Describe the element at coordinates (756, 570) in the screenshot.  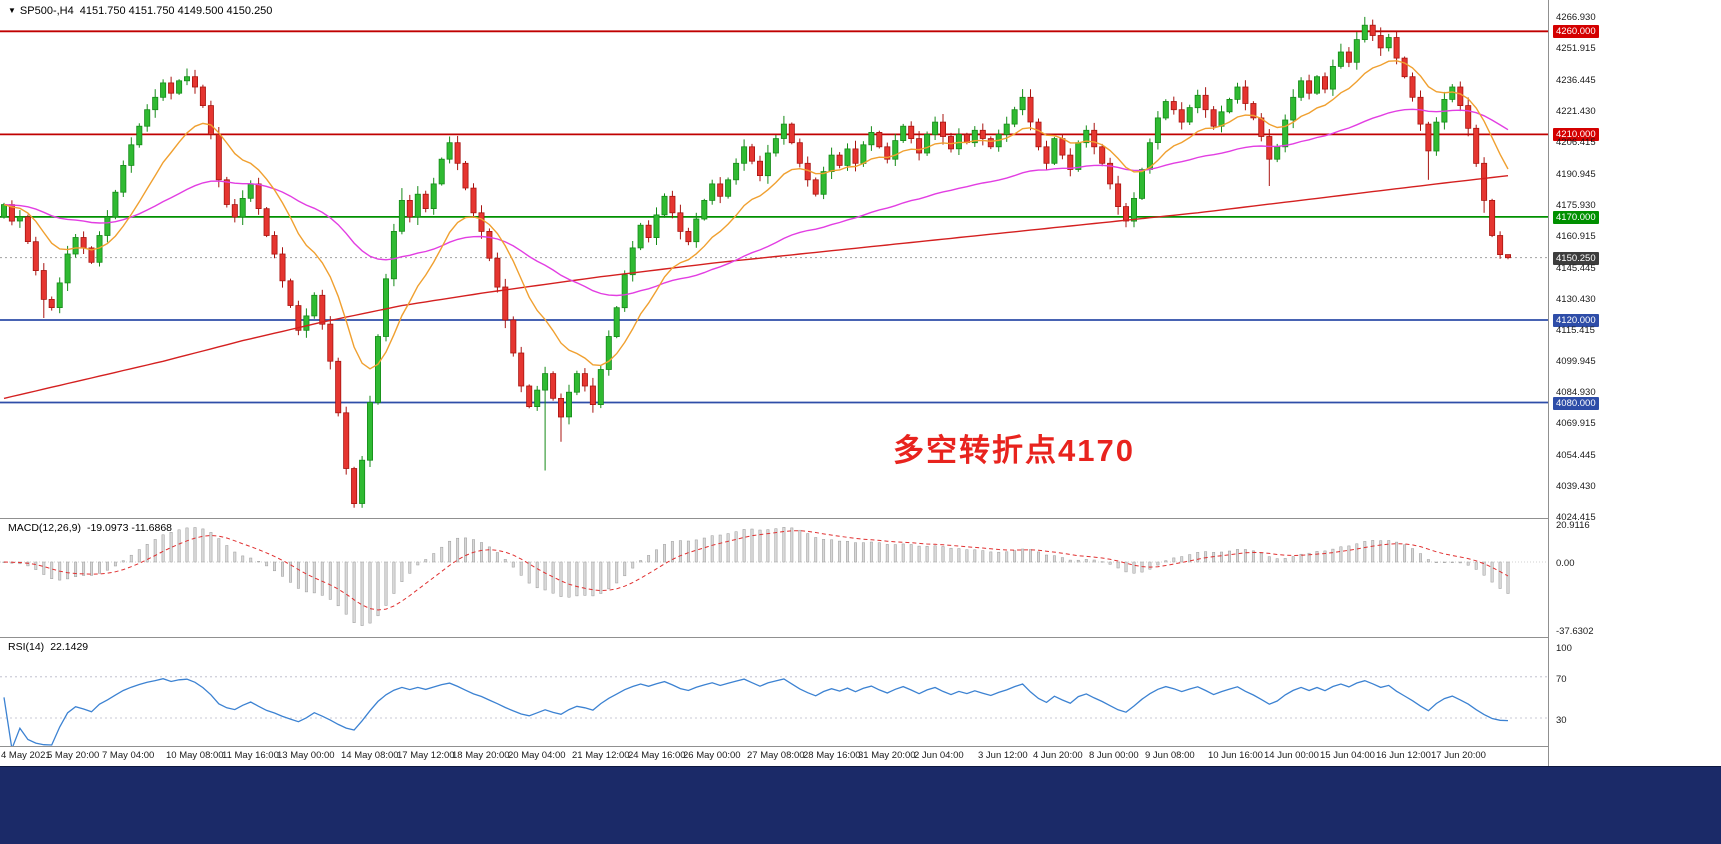
I see `macd-signal-line` at that location.